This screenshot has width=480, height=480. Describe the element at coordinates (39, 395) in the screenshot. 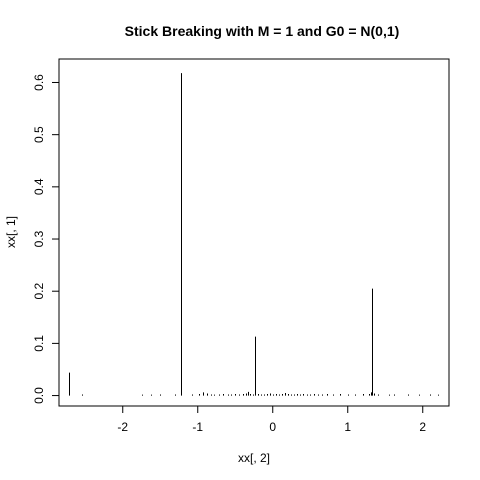

I see `y-tick-label: 0.0` at that location.